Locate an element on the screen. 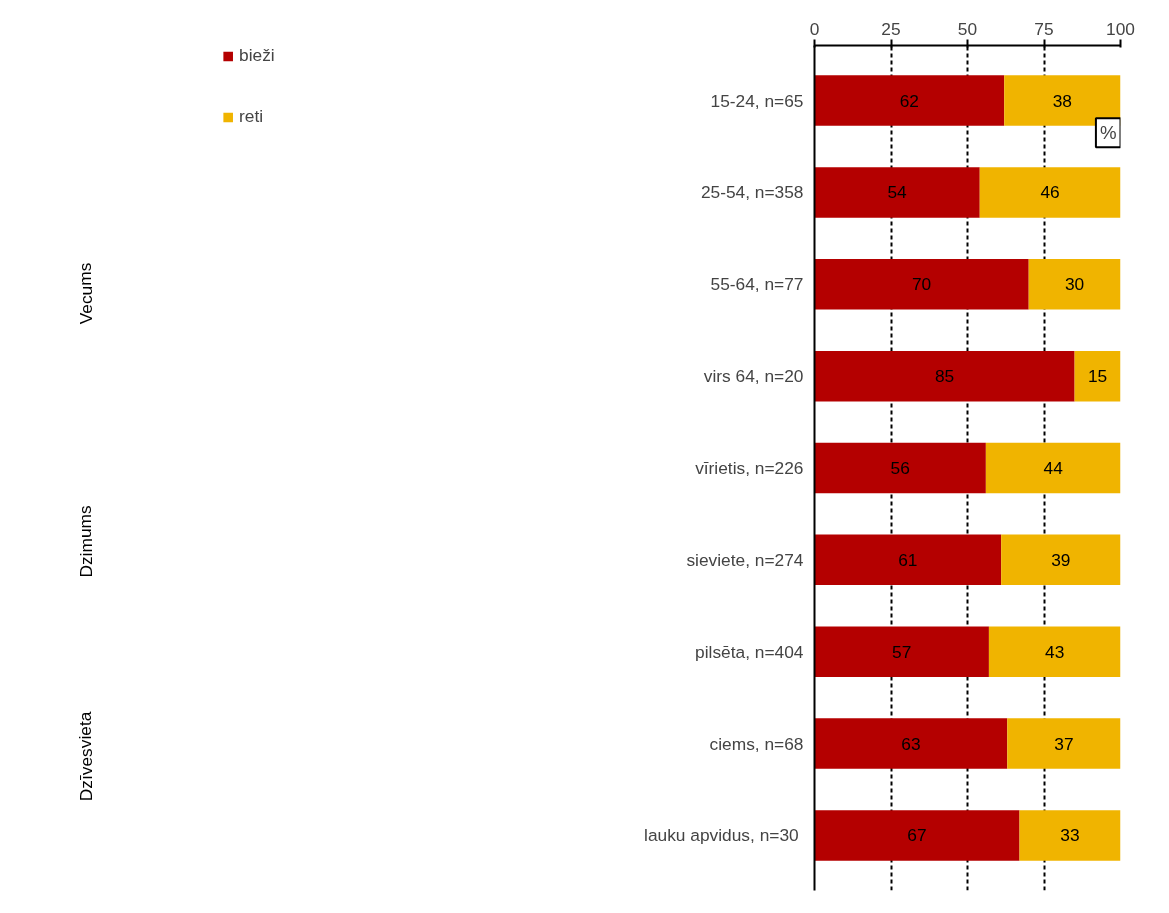 This screenshot has width=1169, height=913. data-label: 15 is located at coordinates (1097, 376).